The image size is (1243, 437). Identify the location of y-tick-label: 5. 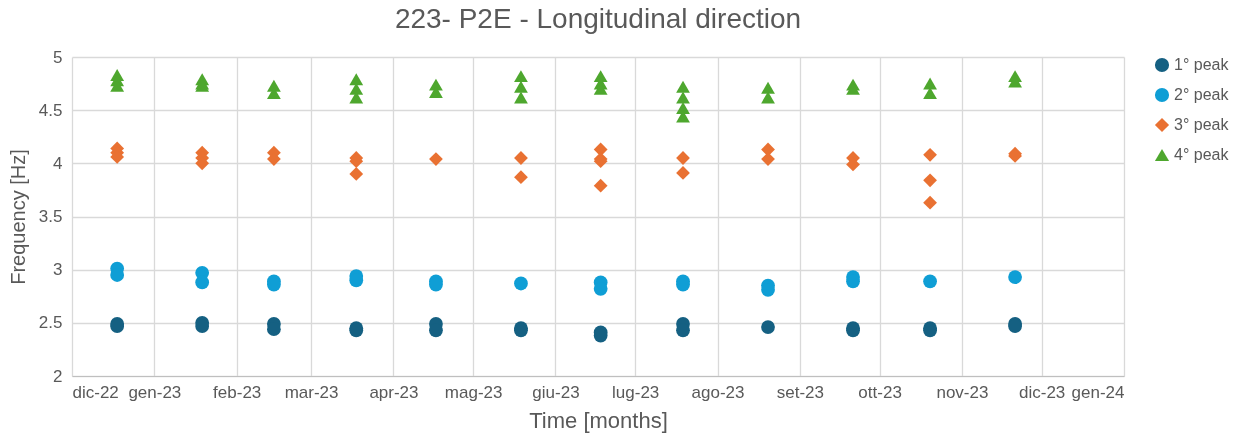
(58, 57).